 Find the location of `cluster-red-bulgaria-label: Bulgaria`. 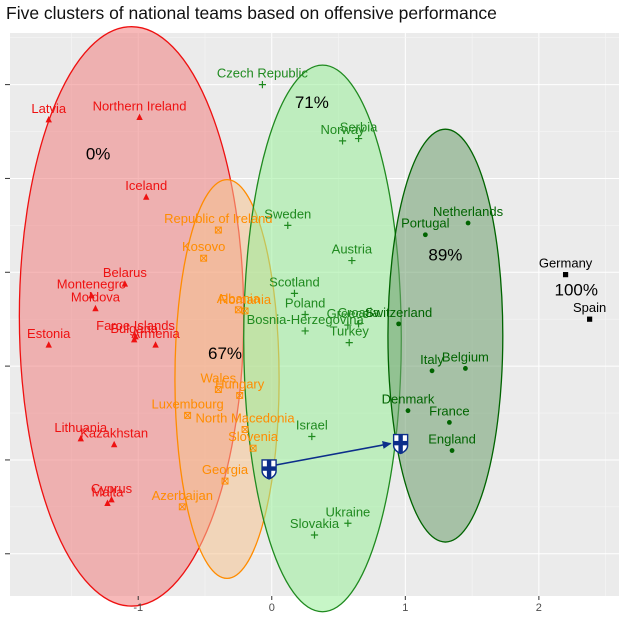

cluster-red-bulgaria-label: Bulgaria is located at coordinates (134, 328).